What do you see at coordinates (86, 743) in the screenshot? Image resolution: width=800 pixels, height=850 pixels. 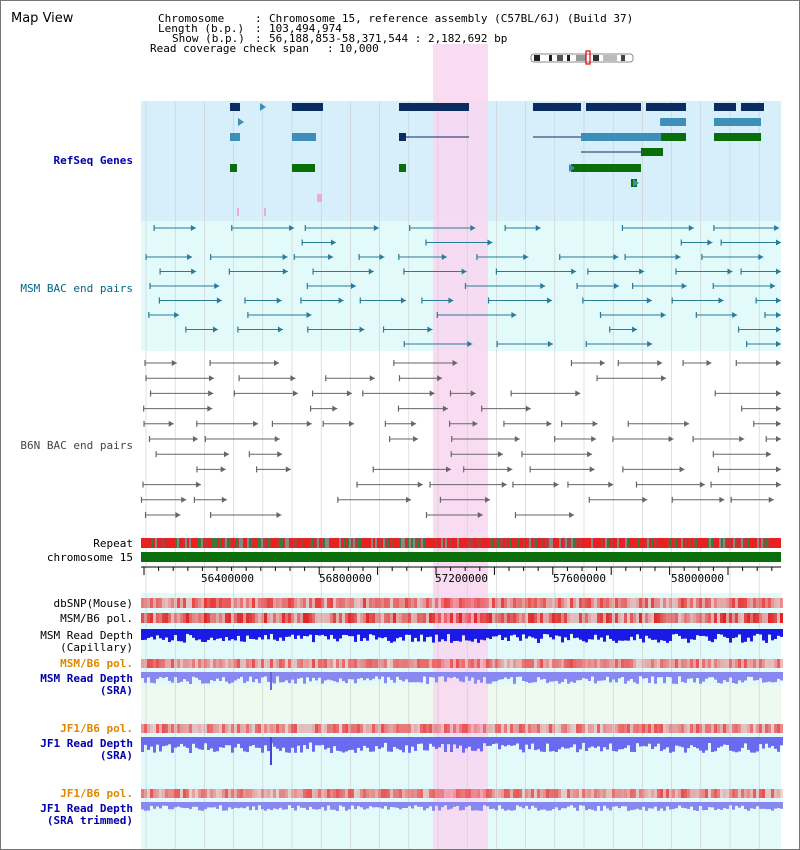 I see `track-label-jf1-depth-sra-1: JF1 Read Depth` at bounding box center [86, 743].